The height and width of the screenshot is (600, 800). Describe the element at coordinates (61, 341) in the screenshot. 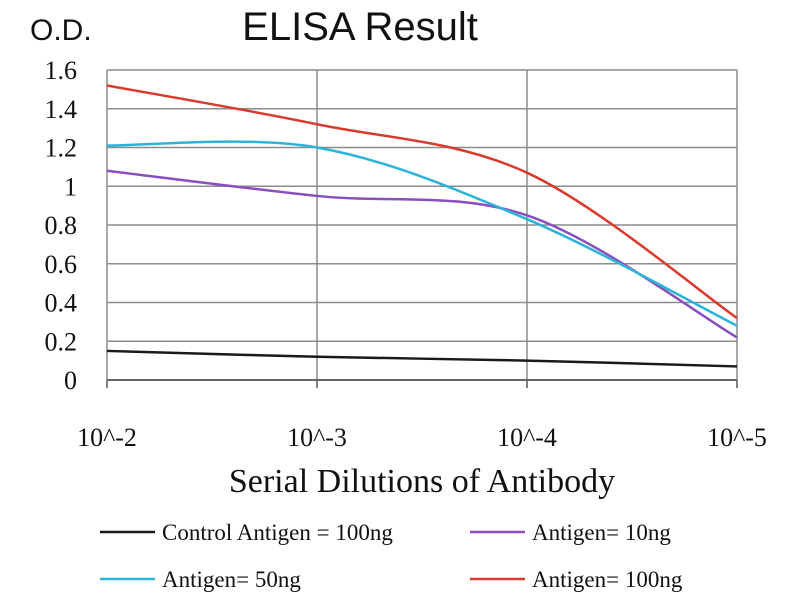

I see `y-tick-label: 0.2` at that location.